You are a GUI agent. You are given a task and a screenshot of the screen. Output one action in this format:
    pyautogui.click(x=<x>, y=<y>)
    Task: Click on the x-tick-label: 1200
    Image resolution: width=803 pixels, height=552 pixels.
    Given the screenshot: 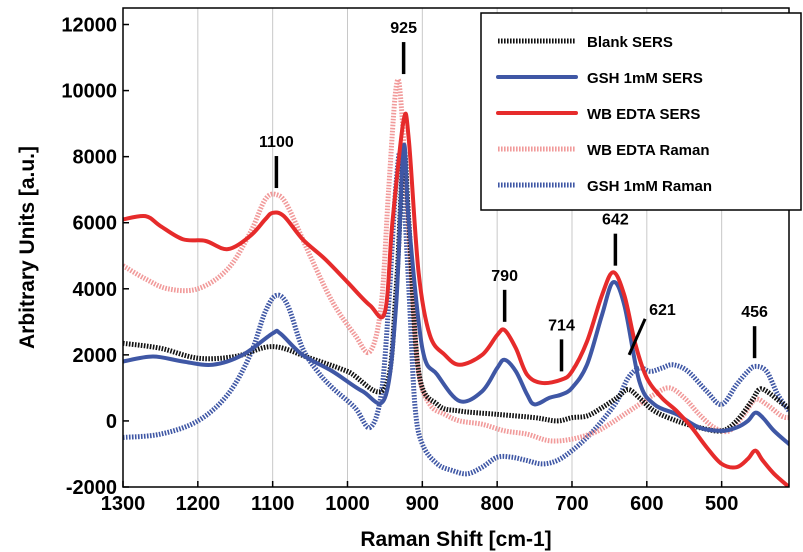 What is the action you would take?
    pyautogui.click(x=198, y=504)
    